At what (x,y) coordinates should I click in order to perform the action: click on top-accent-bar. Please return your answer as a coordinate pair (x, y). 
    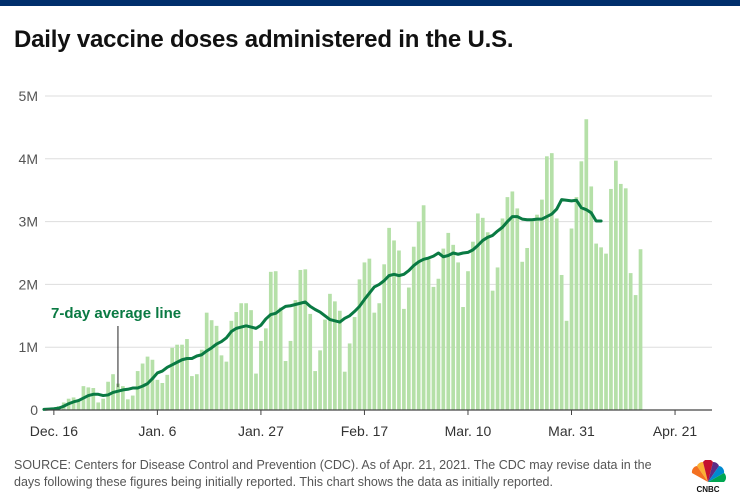
    Looking at the image, I should click on (370, 3).